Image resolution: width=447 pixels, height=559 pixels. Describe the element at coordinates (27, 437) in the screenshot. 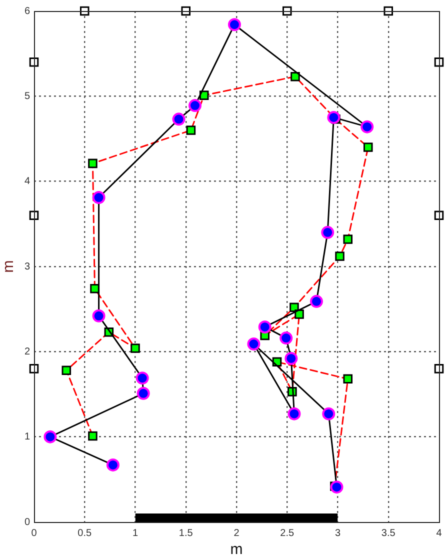

I see `y-tick-label: 1` at that location.